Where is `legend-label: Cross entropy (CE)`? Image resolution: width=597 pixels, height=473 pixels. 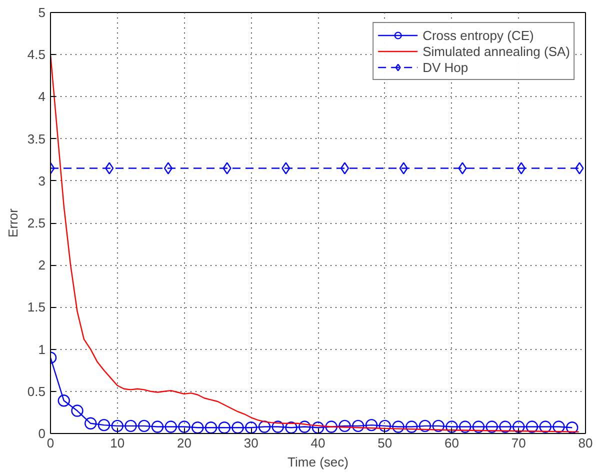 legend-label: Cross entropy (CE) is located at coordinates (478, 35).